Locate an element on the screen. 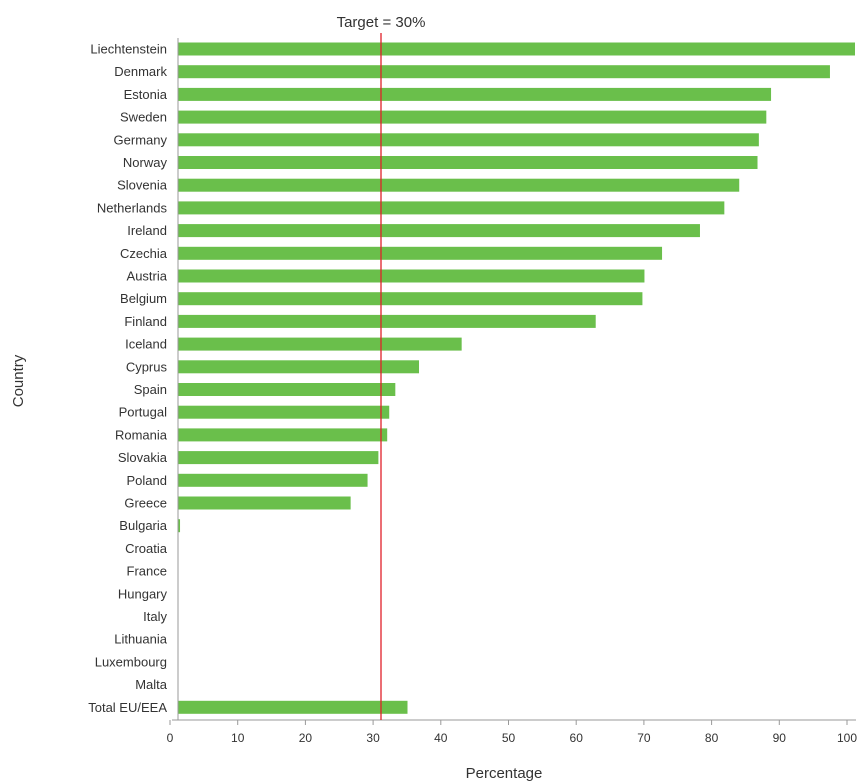 This screenshot has height=783, width=865. category-label: Slovakia is located at coordinates (143, 457).